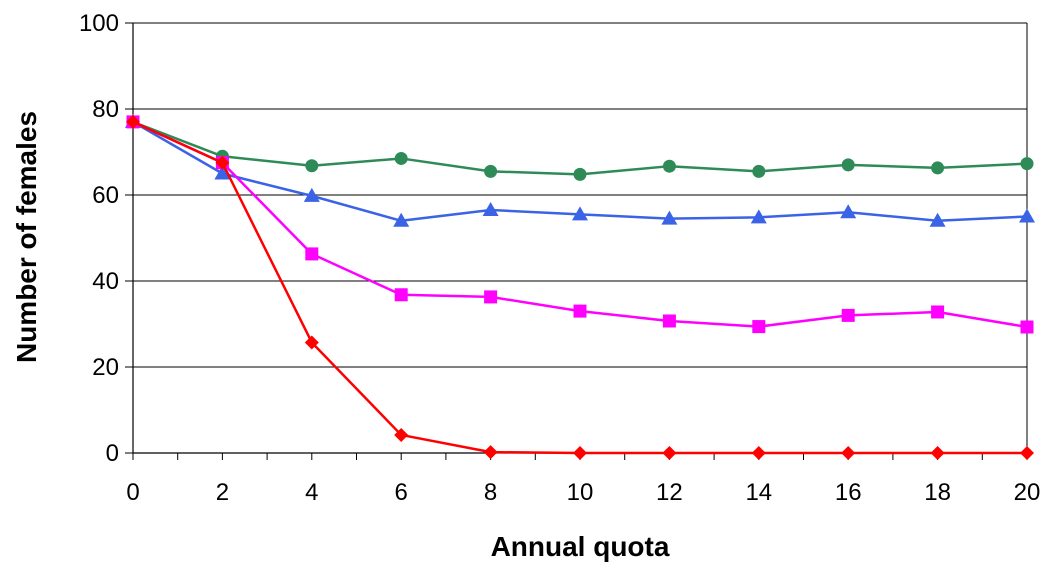  Describe the element at coordinates (490, 492) in the screenshot. I see `x-tick-label: 8` at that location.